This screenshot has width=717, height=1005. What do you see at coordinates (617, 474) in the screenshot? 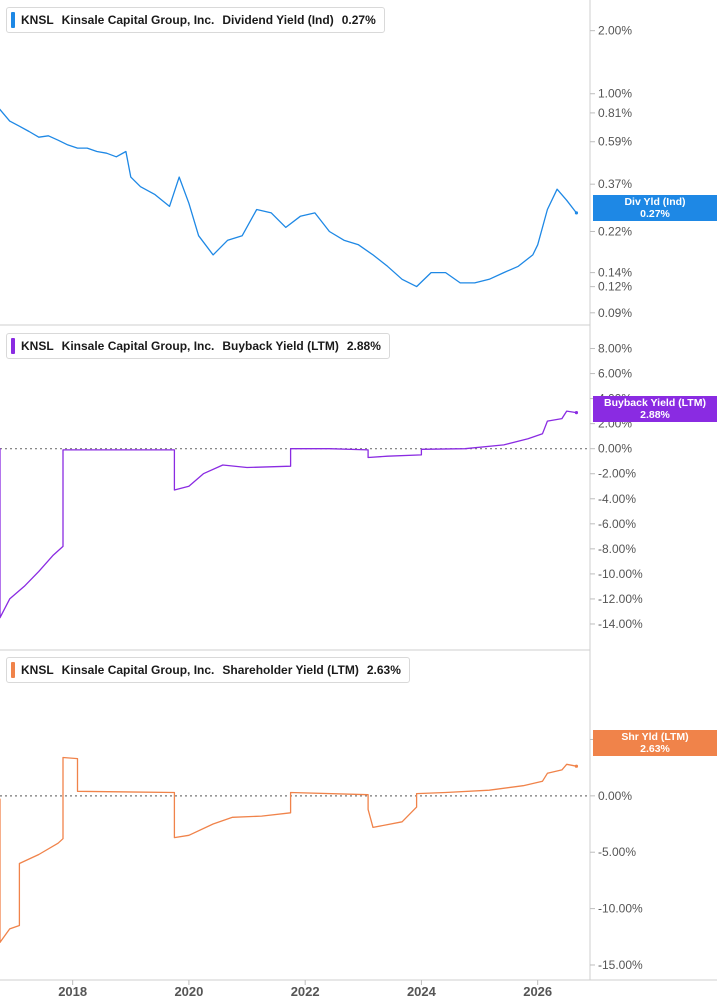
I see `y-tick-label: -2.00%` at bounding box center [617, 474].